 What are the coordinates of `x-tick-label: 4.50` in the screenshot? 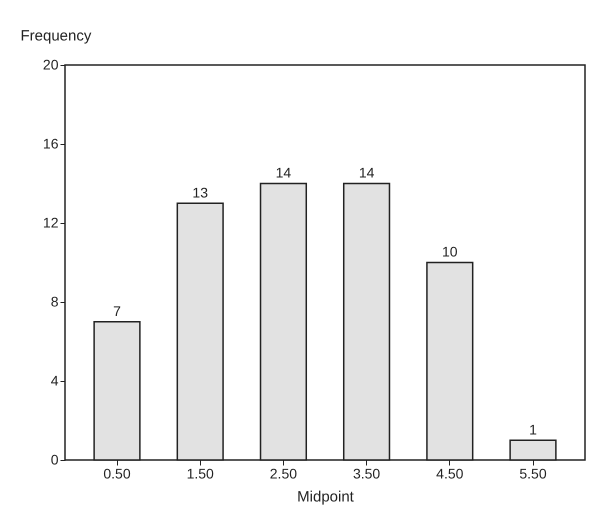 It's located at (450, 474).